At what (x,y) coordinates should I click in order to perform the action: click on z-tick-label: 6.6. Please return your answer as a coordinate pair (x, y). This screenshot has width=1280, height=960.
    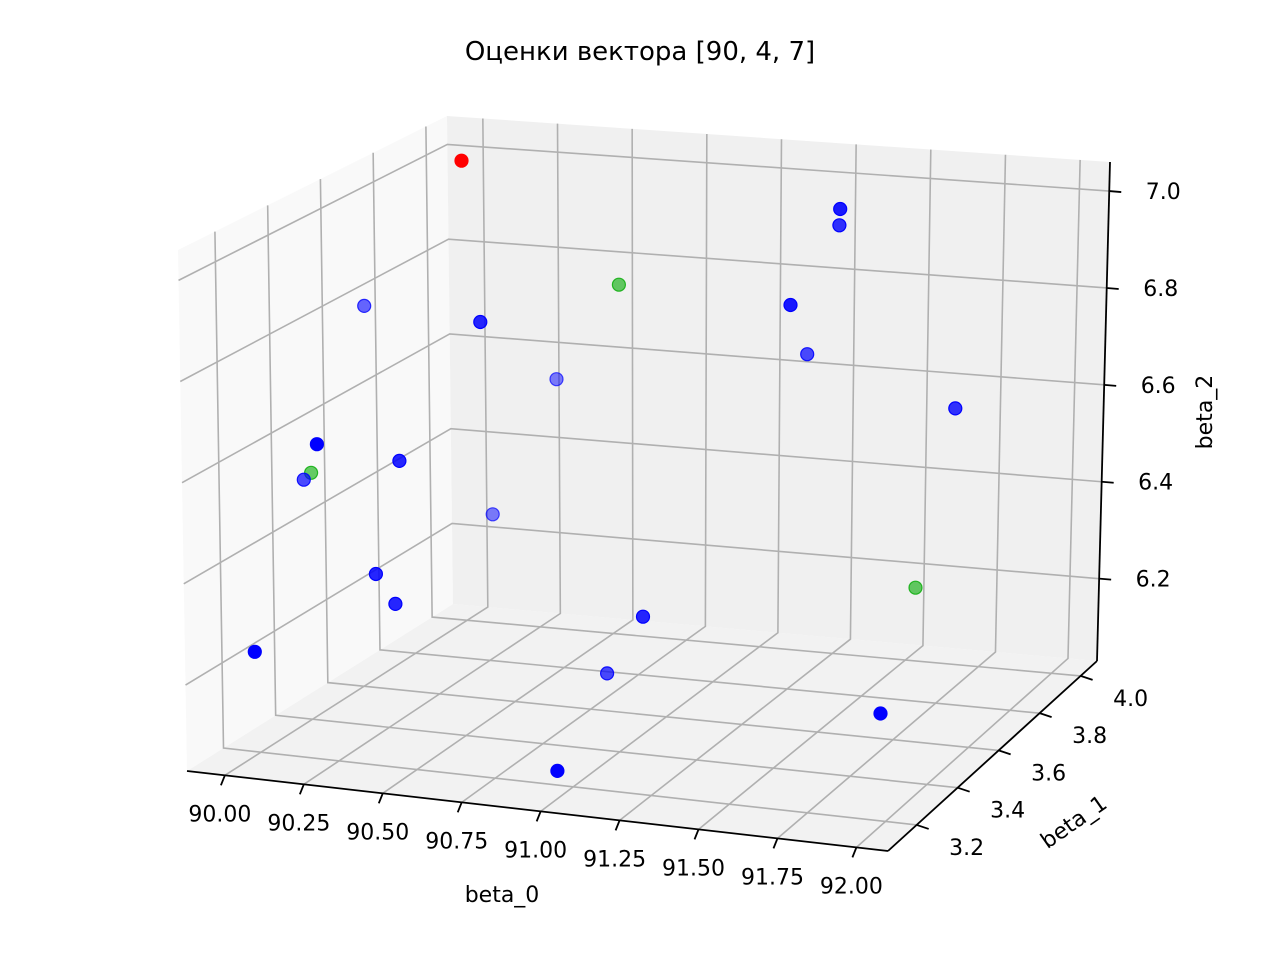
    Looking at the image, I should click on (1158, 386).